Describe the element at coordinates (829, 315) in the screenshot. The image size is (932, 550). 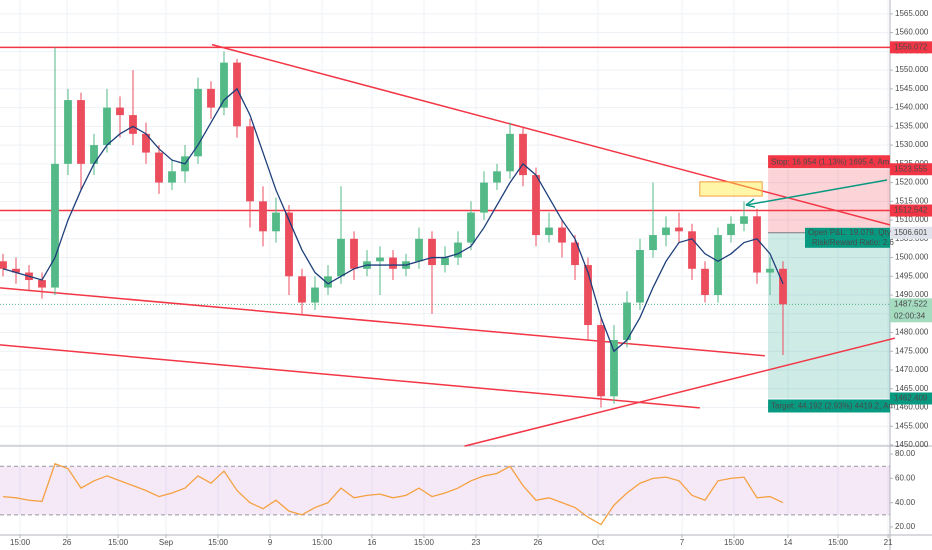
I see `target-zone` at that location.